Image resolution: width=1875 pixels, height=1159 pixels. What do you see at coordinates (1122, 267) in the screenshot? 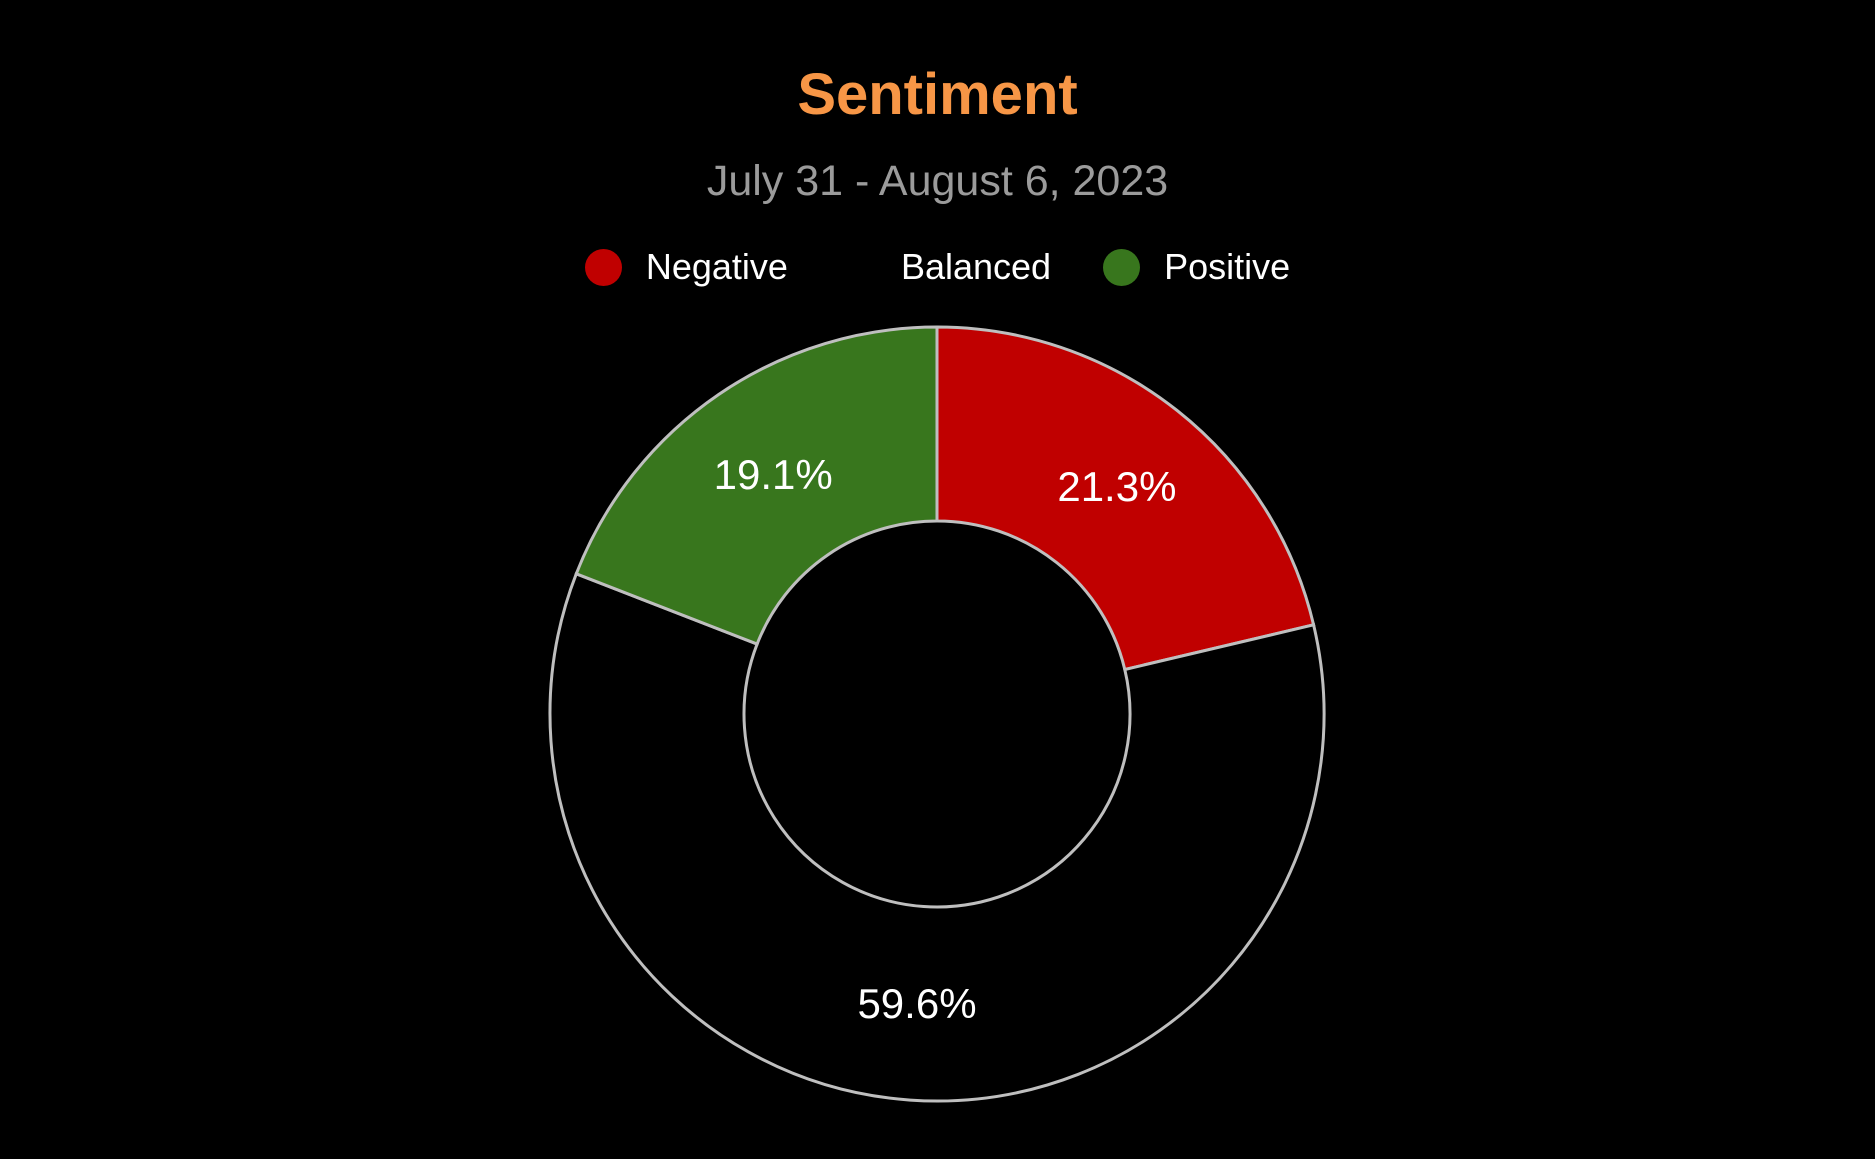
I see `legend-swatch-positive` at bounding box center [1122, 267].